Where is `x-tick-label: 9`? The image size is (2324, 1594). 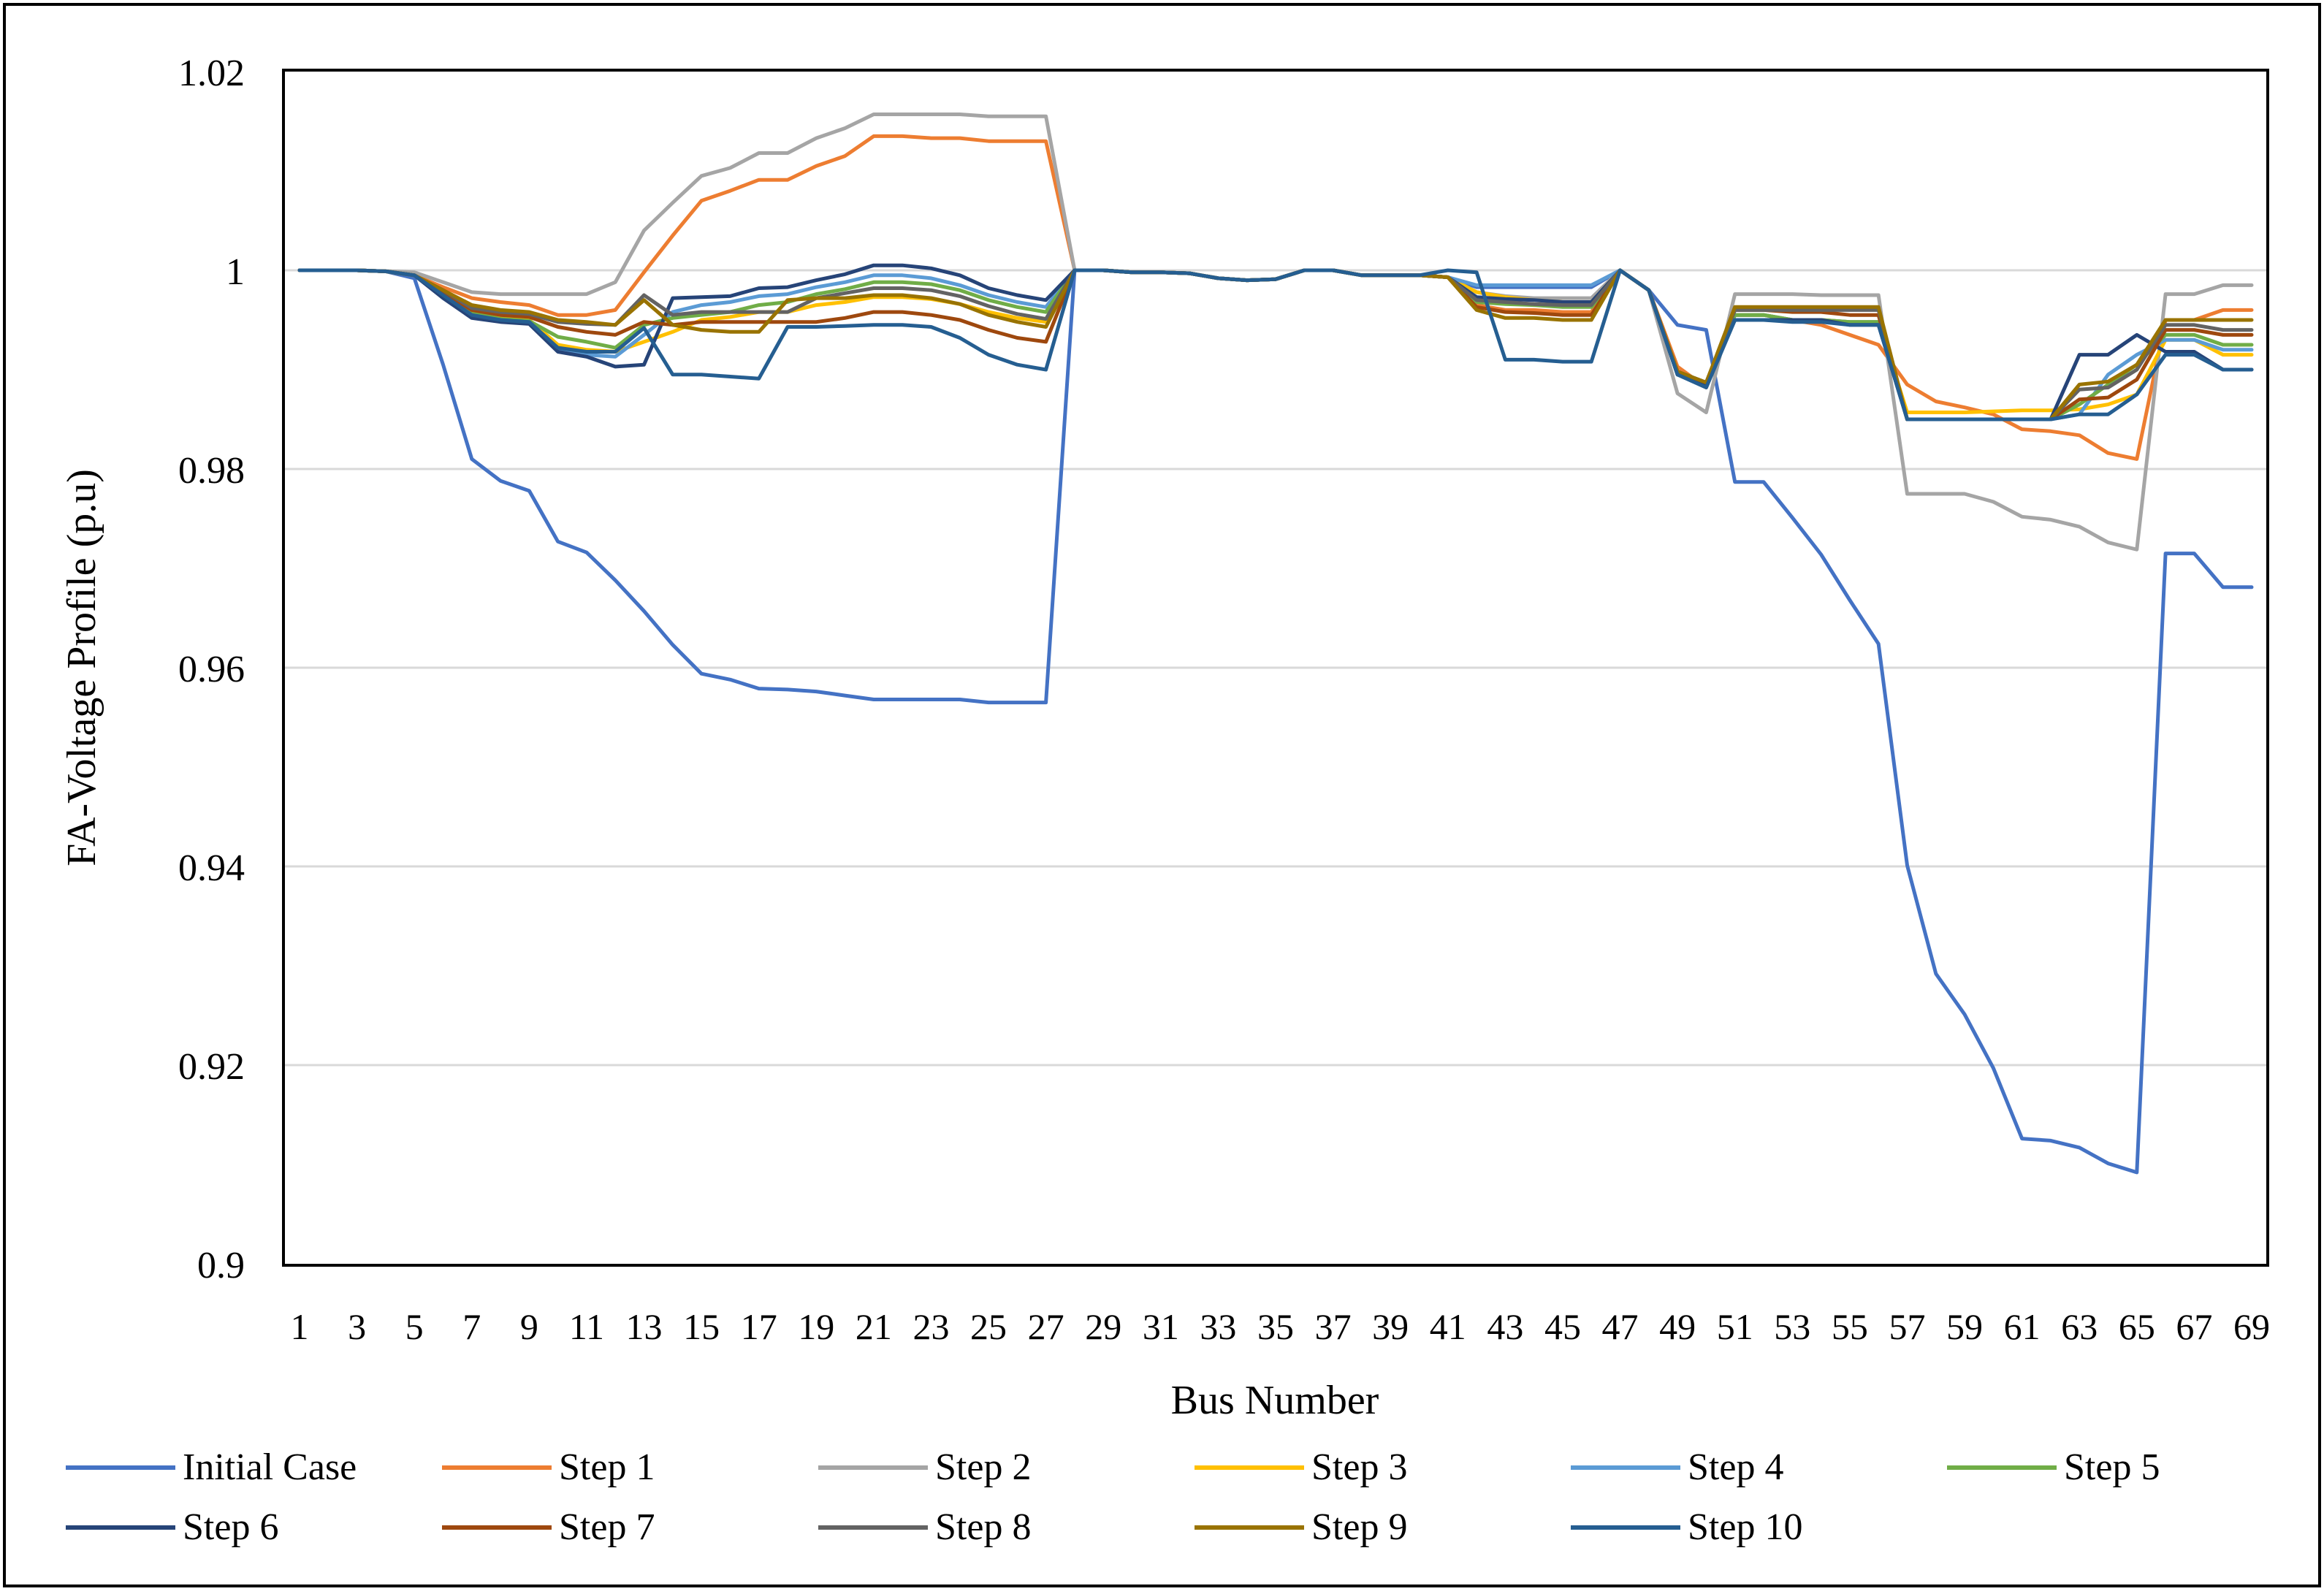
x-tick-label: 9 is located at coordinates (529, 1326).